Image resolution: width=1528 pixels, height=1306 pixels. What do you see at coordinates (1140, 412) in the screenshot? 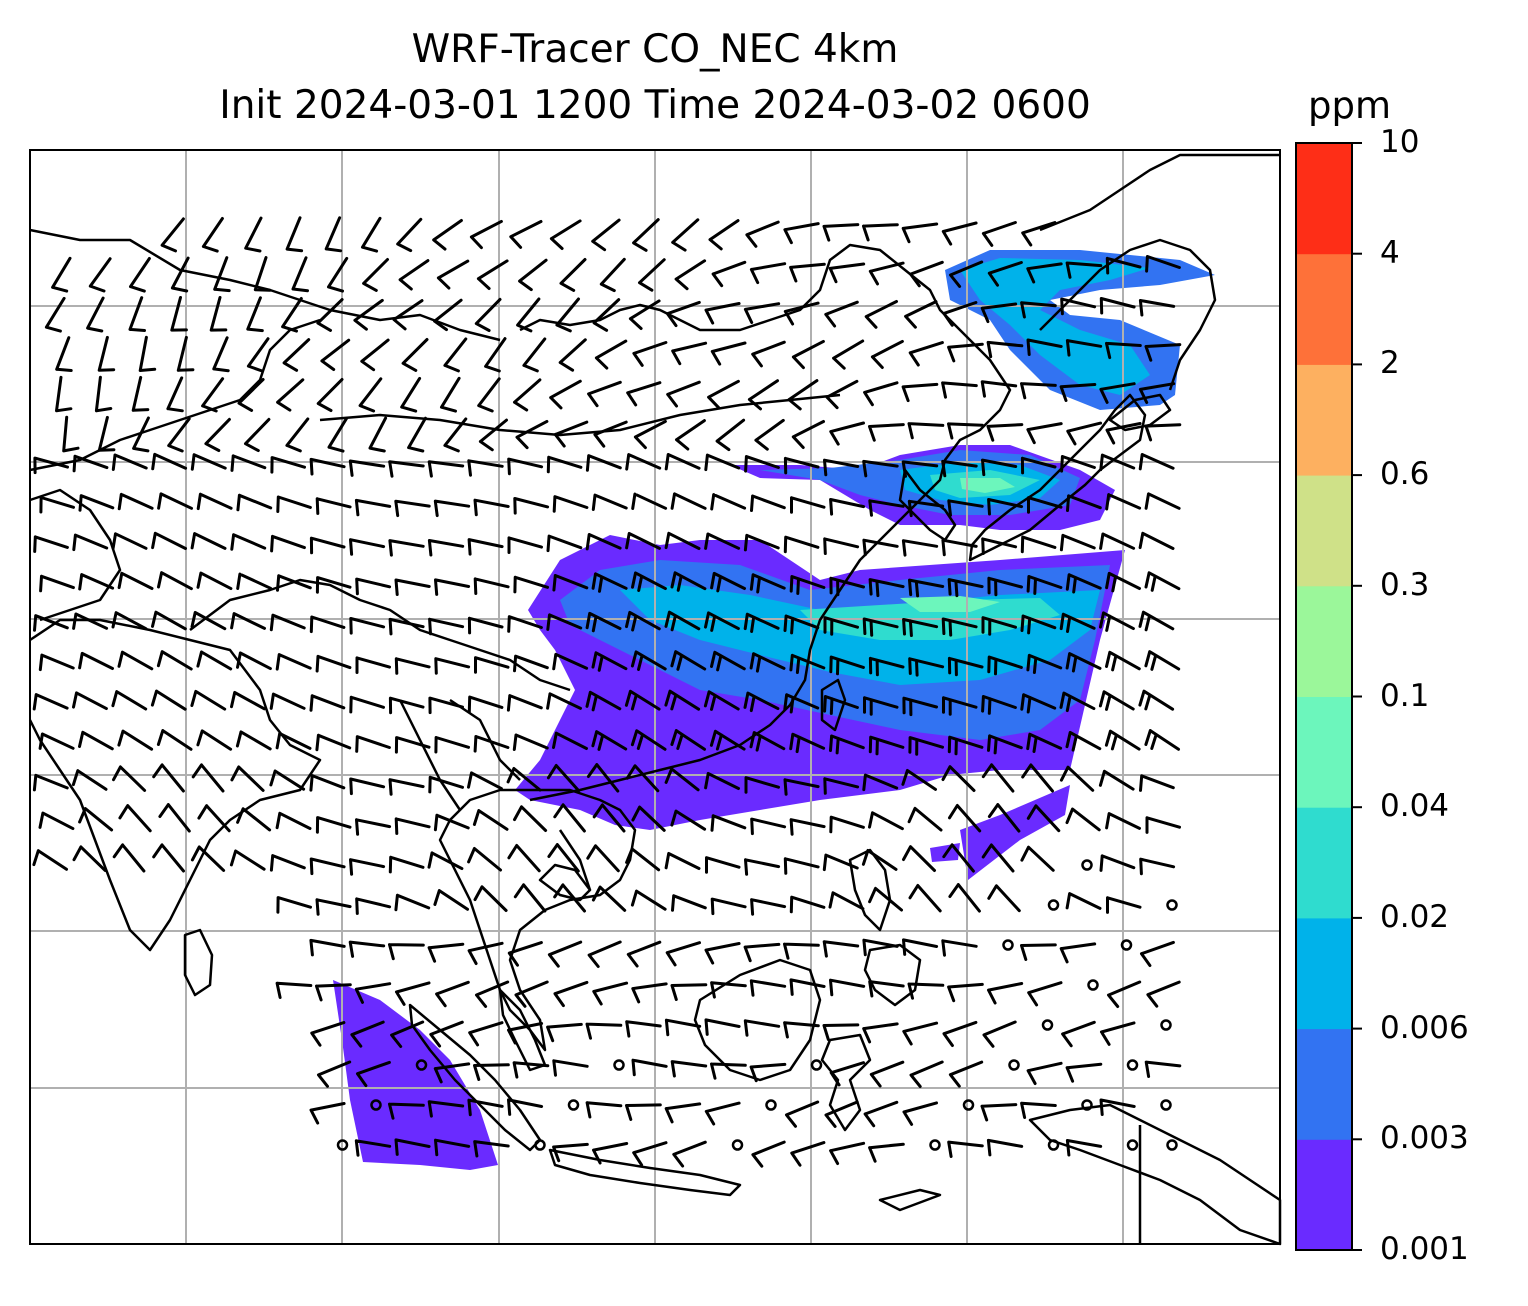
I see `coastline-hokkaido` at bounding box center [1140, 412].